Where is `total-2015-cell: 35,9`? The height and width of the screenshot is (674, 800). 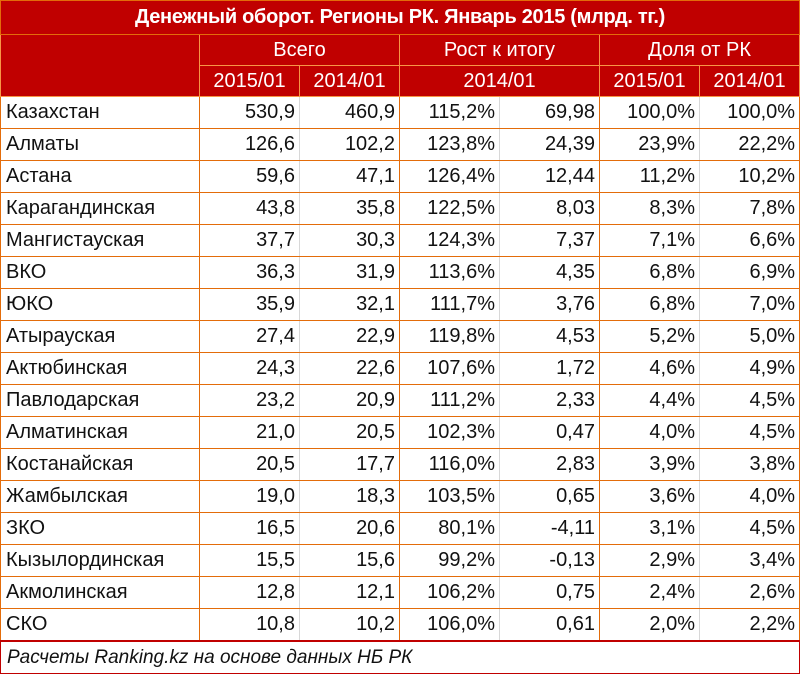
total-2015-cell: 35,9 is located at coordinates (249, 304).